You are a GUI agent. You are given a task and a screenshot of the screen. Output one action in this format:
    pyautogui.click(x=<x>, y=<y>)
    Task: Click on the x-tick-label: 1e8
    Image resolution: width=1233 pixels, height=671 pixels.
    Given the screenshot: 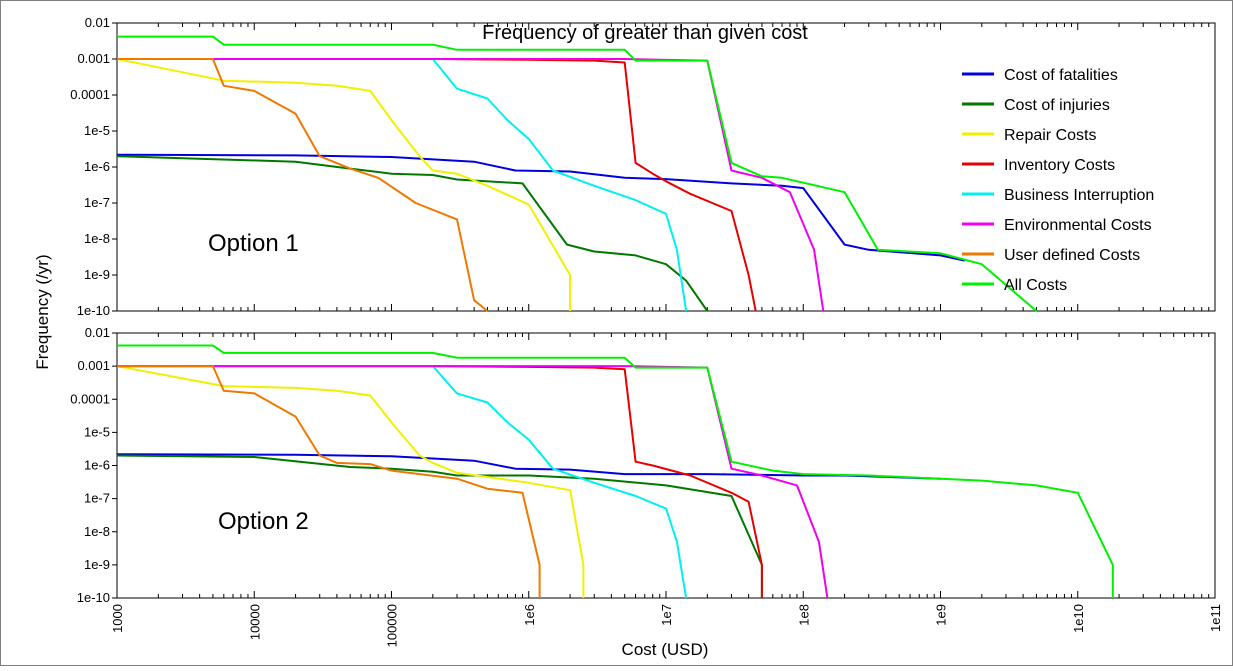 What is the action you would take?
    pyautogui.click(x=803, y=615)
    